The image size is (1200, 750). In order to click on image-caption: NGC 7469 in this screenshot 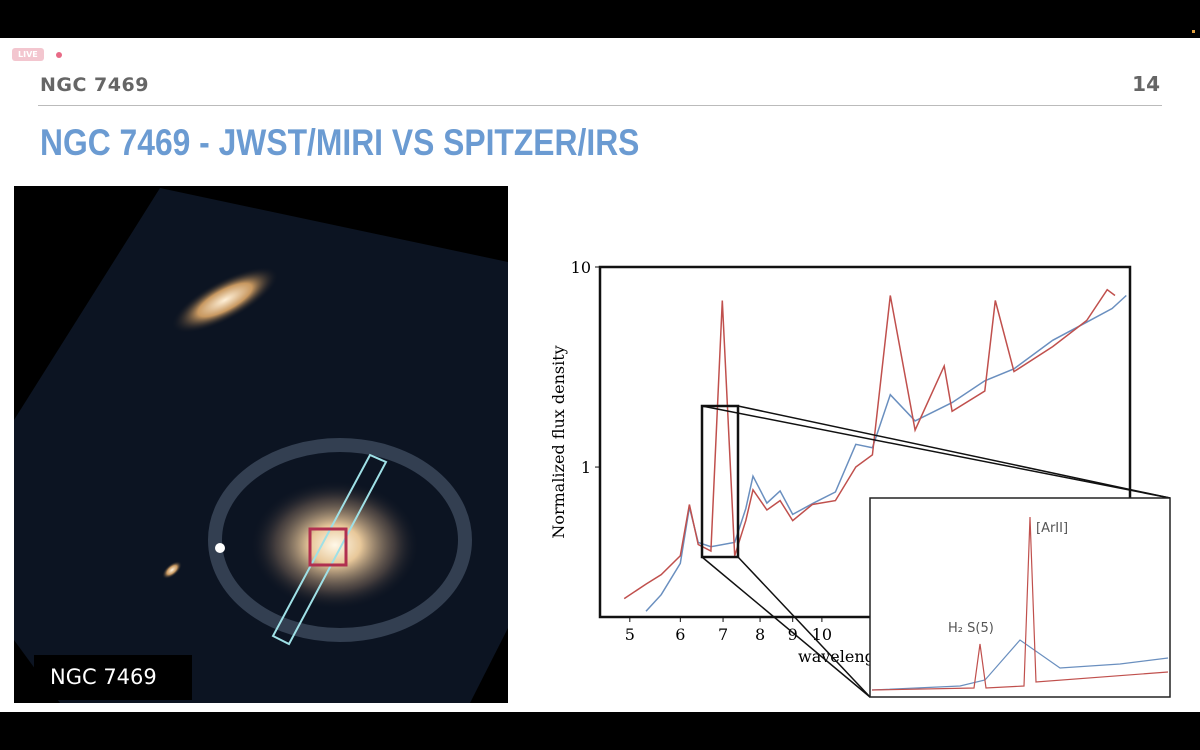, I will do `click(103, 677)`.